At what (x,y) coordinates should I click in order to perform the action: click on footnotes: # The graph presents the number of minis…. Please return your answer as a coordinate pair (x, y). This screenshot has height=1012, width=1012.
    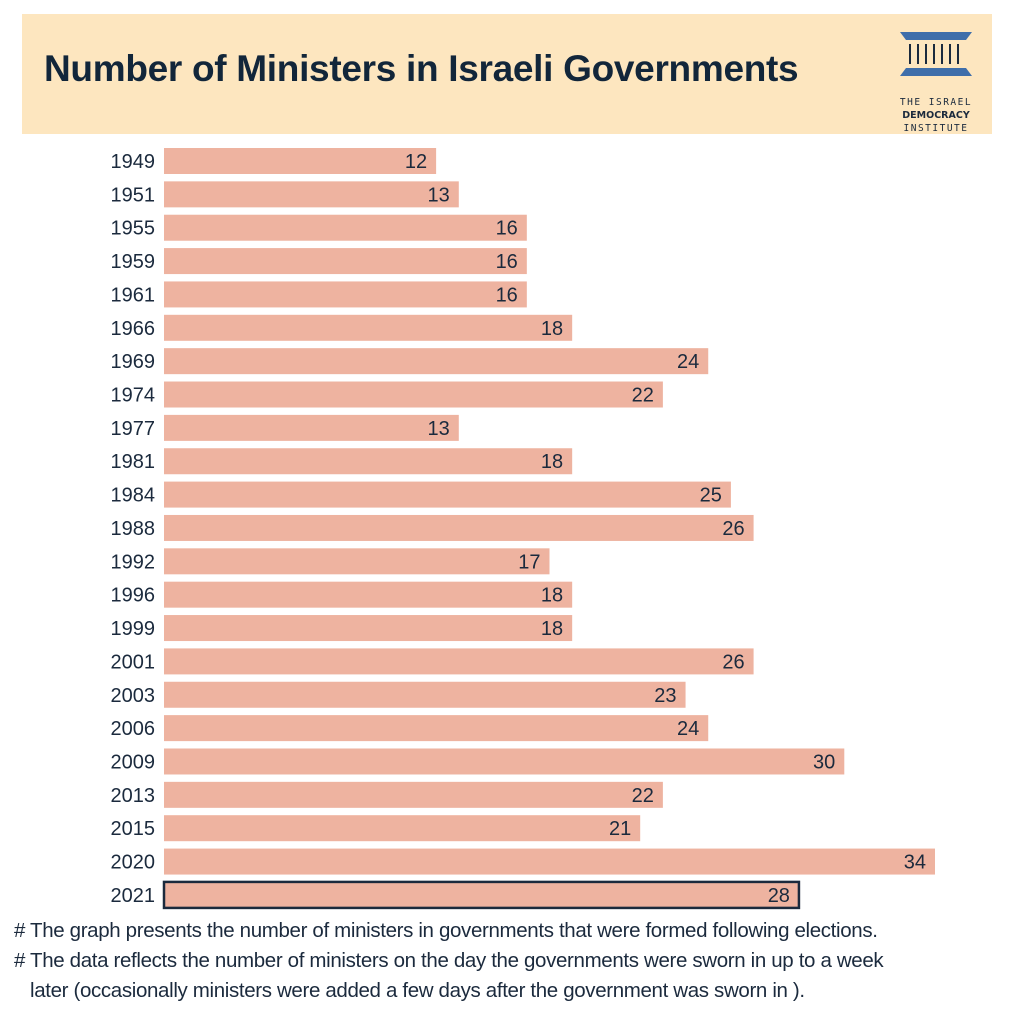
    Looking at the image, I should click on (509, 961).